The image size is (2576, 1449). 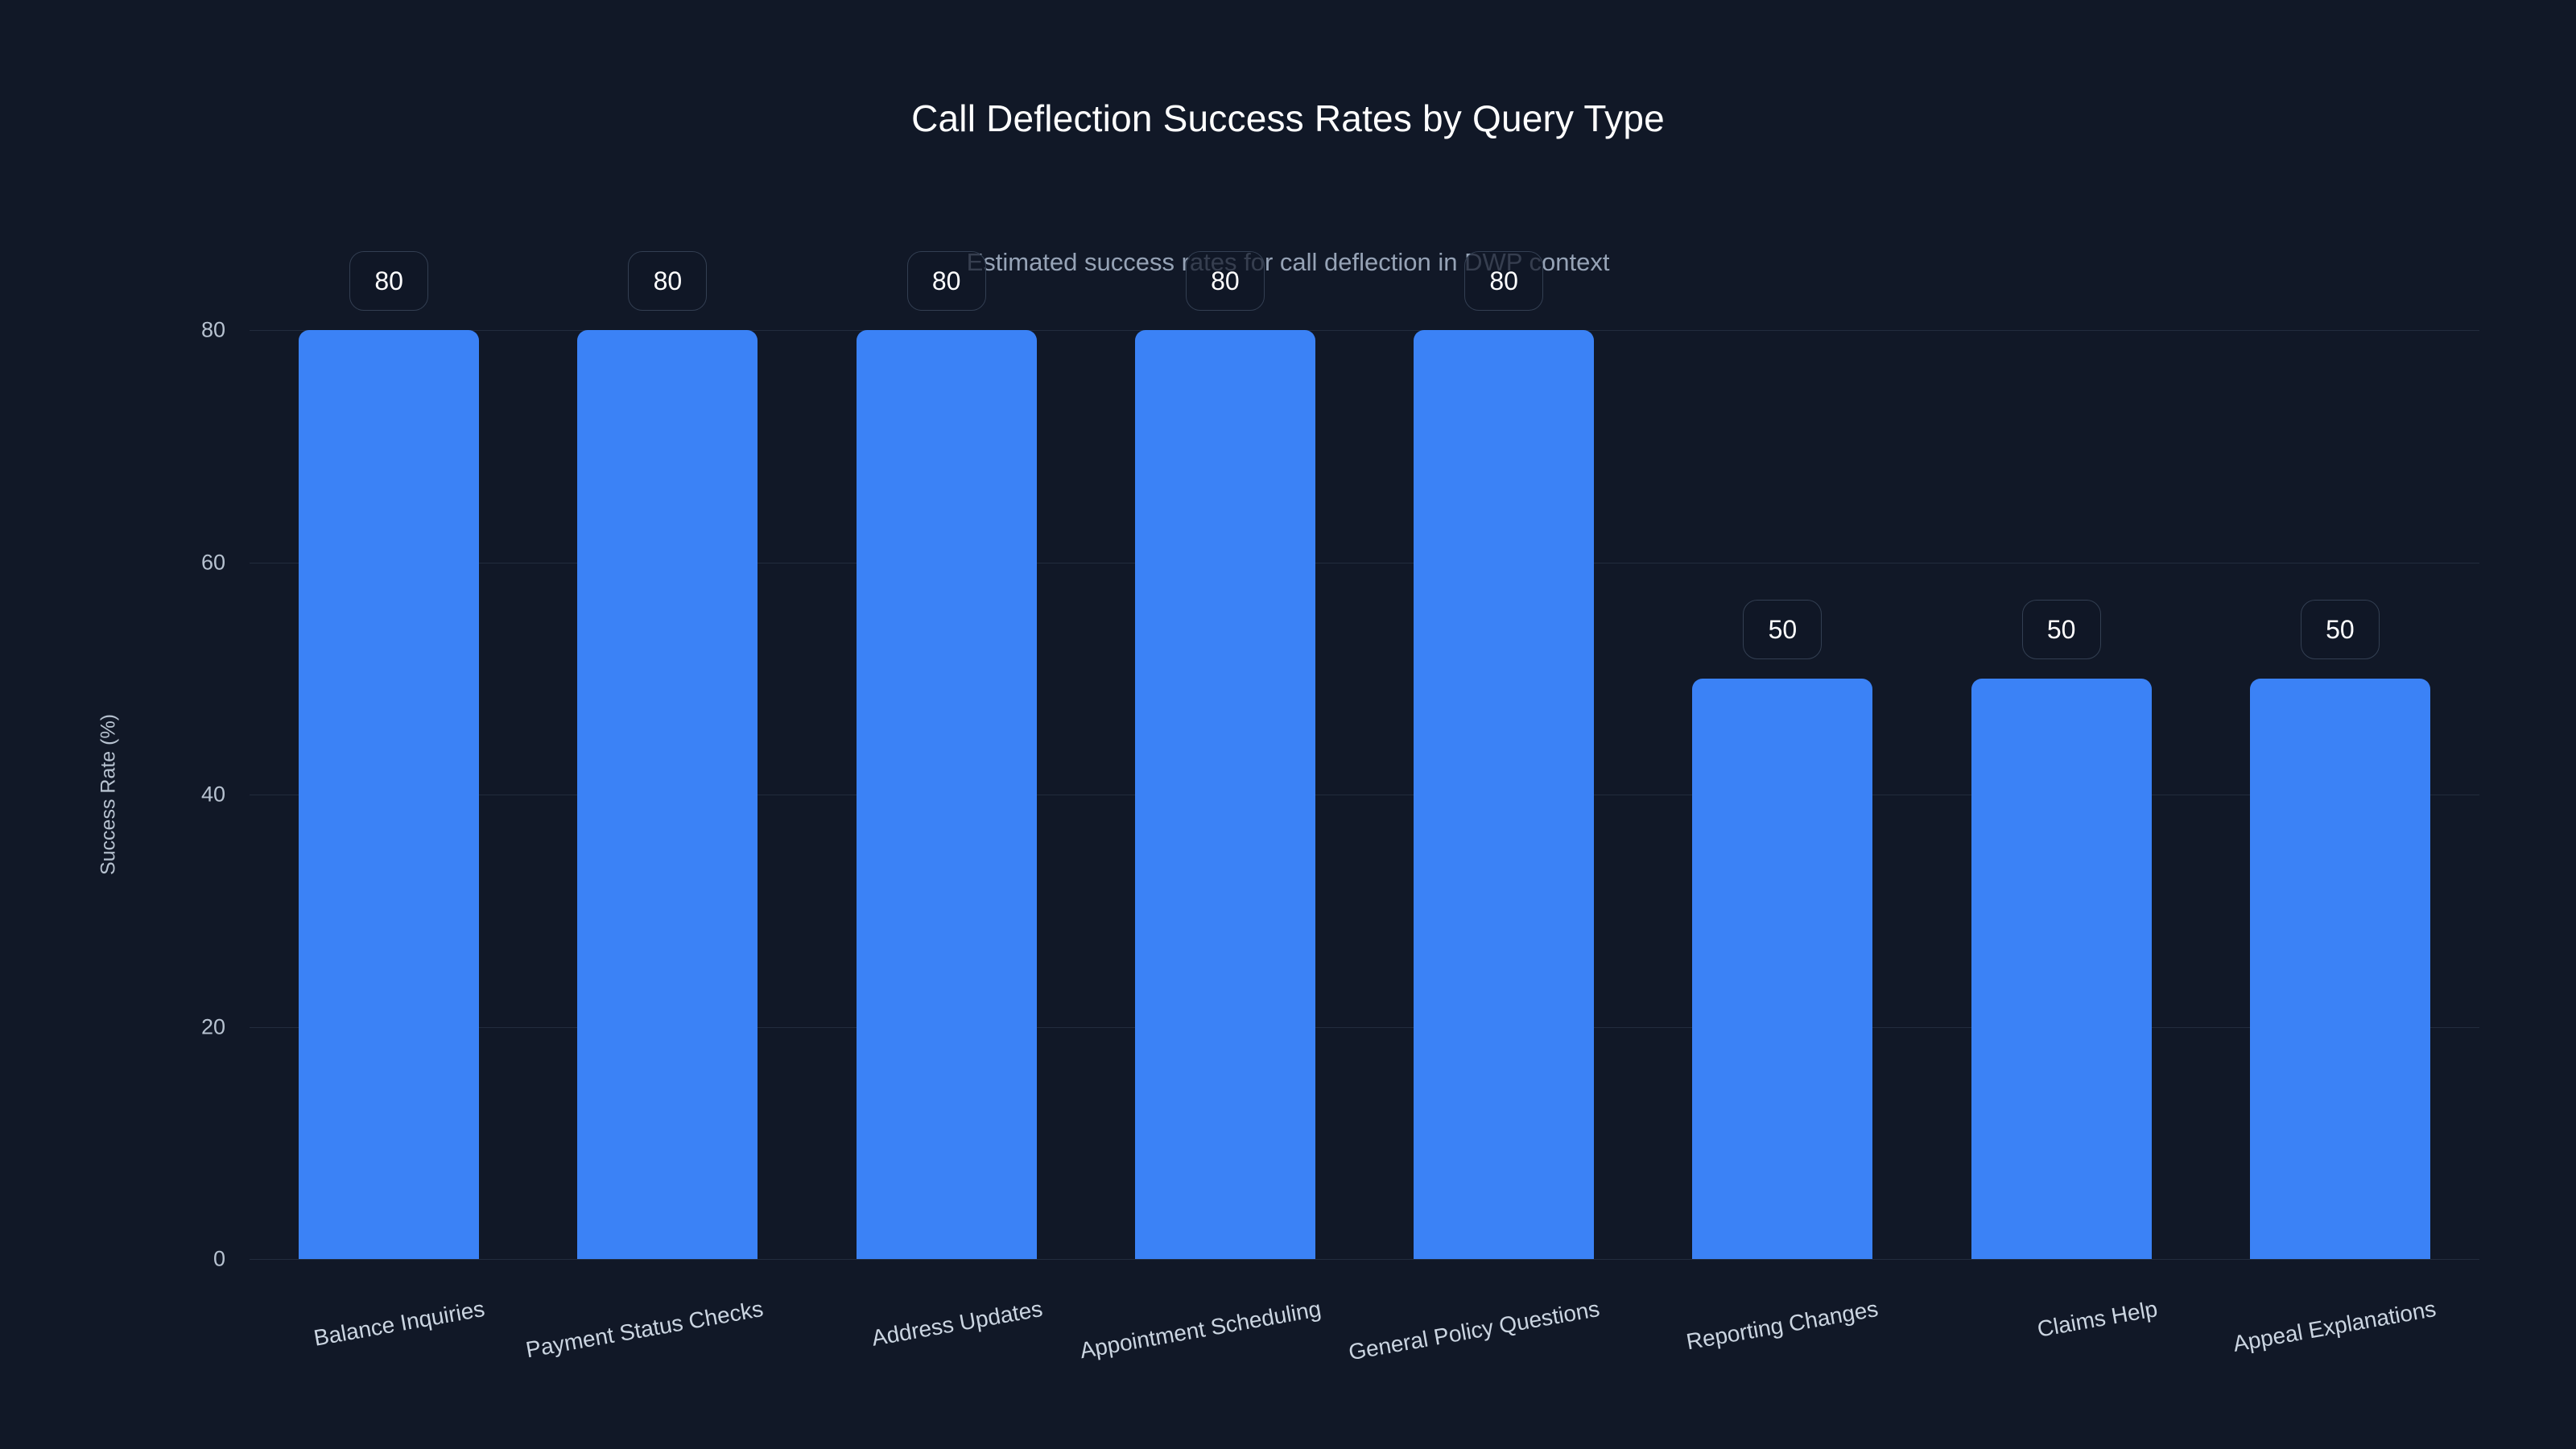 I want to click on x-axis-tick-label: Address Updates, so click(x=957, y=1323).